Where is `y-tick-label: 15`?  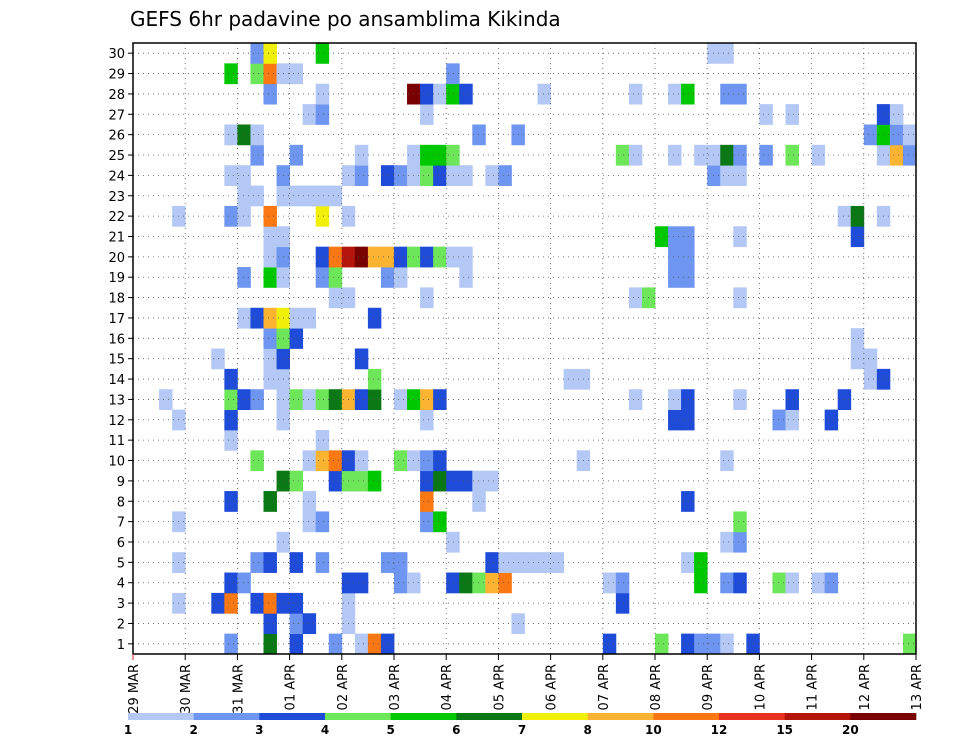
y-tick-label: 15 is located at coordinates (116, 360).